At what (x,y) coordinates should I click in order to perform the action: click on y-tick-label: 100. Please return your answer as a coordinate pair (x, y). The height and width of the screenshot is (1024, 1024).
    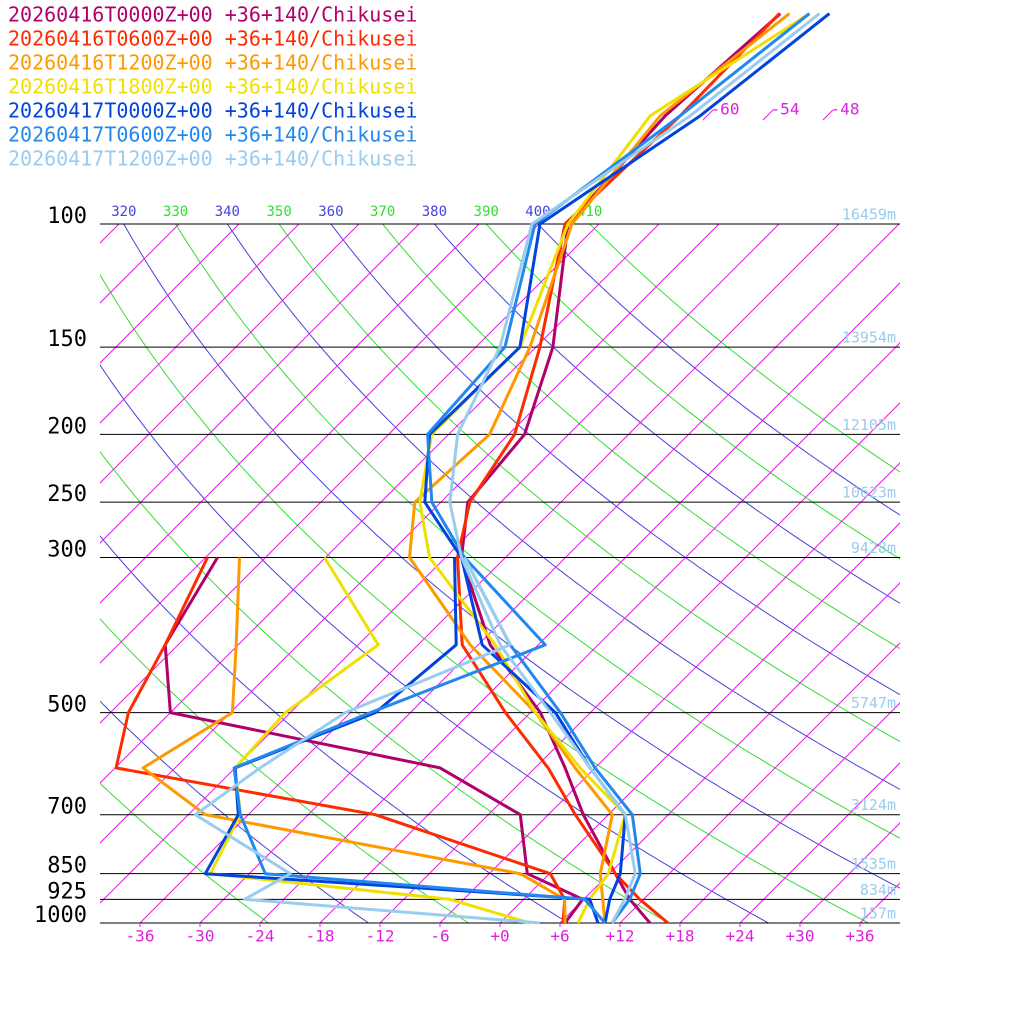
    Looking at the image, I should click on (67, 216).